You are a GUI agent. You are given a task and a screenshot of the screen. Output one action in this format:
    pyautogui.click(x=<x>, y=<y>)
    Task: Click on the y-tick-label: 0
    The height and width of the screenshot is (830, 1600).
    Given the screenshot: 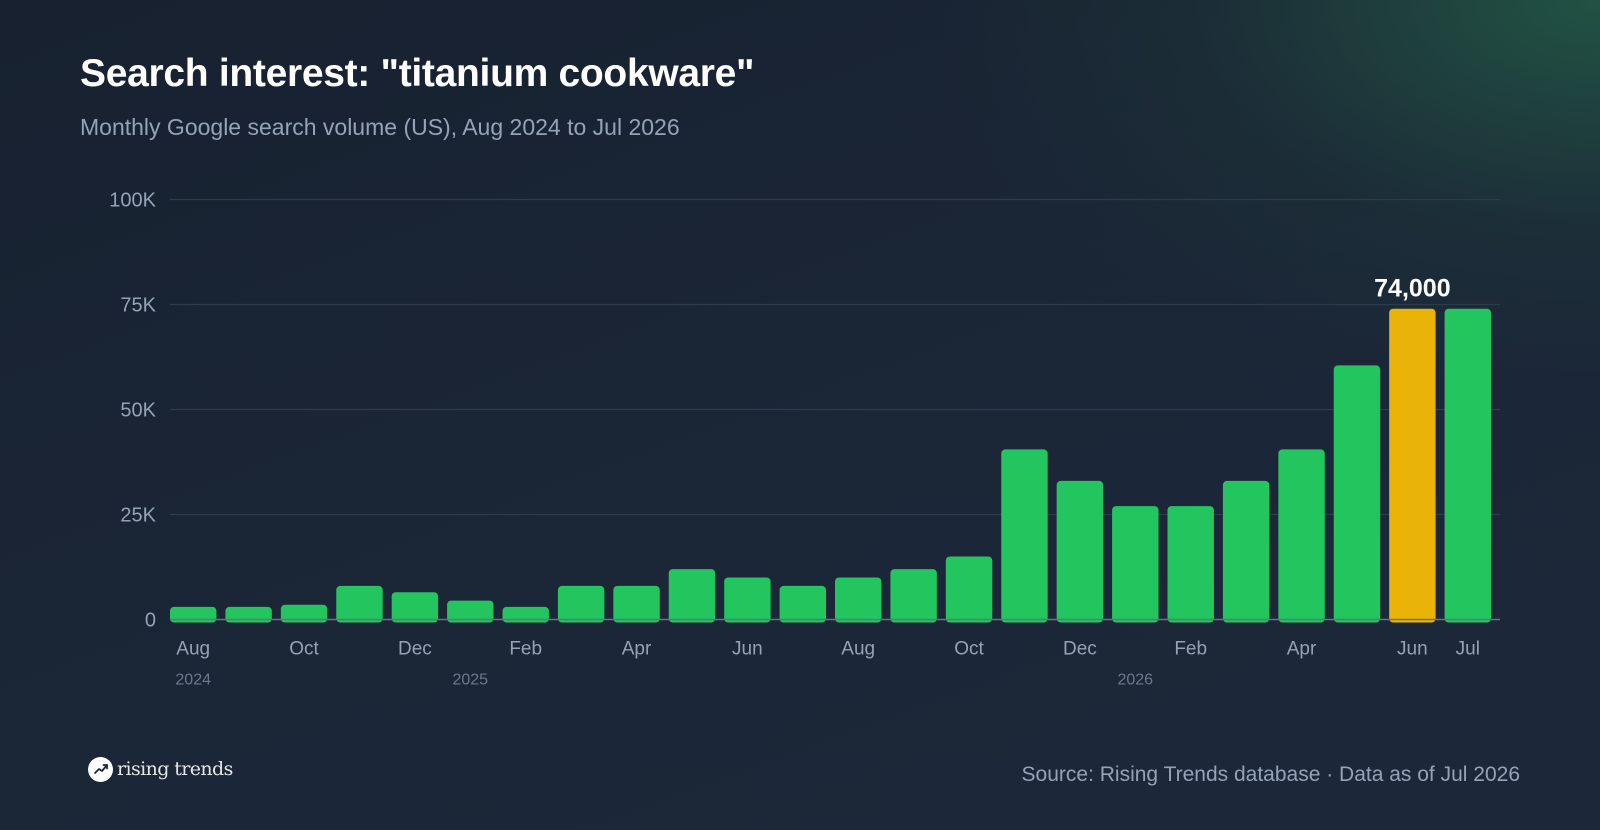 What is the action you would take?
    pyautogui.click(x=150, y=621)
    